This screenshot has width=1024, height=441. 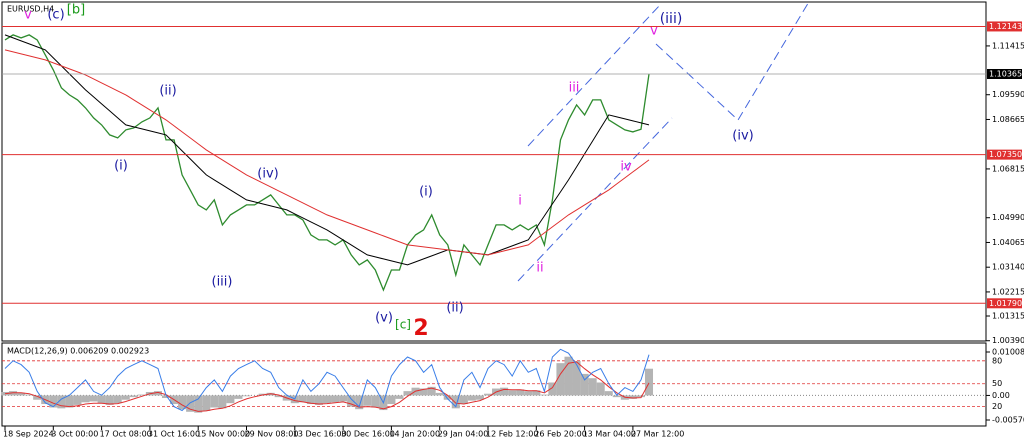 I want to click on level-label: 1.01790, so click(x=1005, y=303).